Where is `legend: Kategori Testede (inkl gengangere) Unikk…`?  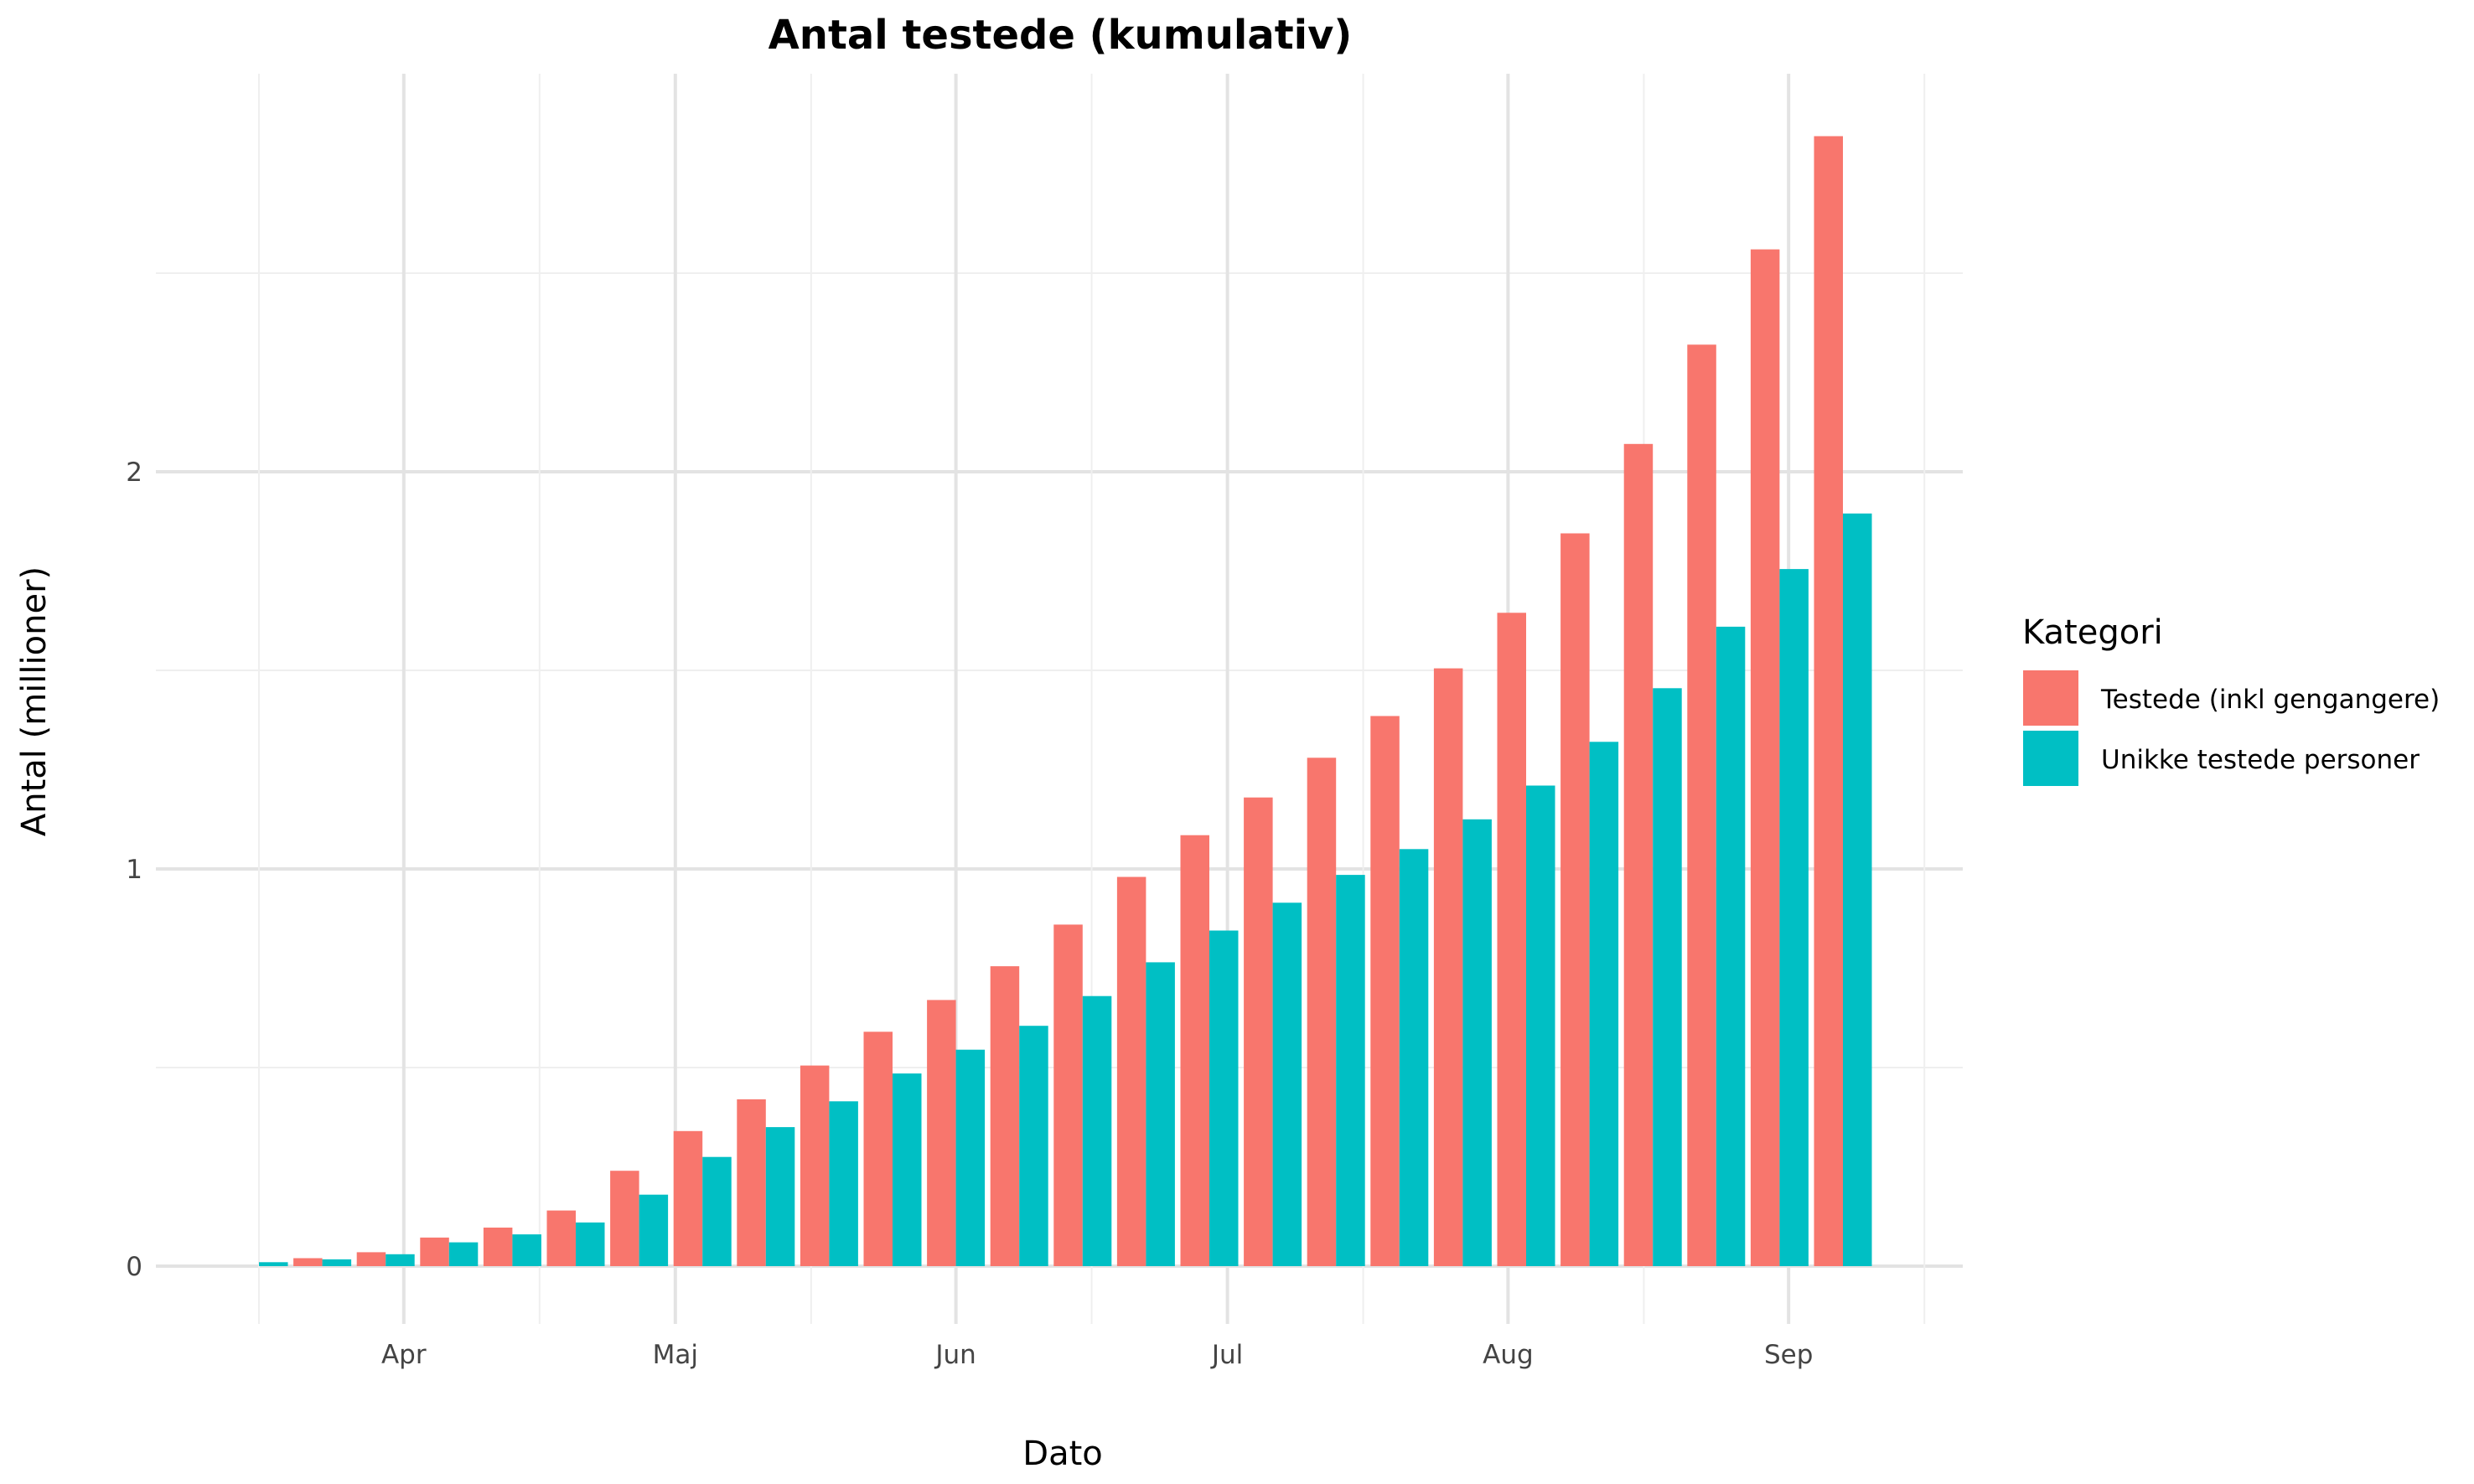 legend: Kategori Testede (inkl gengangere) Unikk… is located at coordinates (2231, 699).